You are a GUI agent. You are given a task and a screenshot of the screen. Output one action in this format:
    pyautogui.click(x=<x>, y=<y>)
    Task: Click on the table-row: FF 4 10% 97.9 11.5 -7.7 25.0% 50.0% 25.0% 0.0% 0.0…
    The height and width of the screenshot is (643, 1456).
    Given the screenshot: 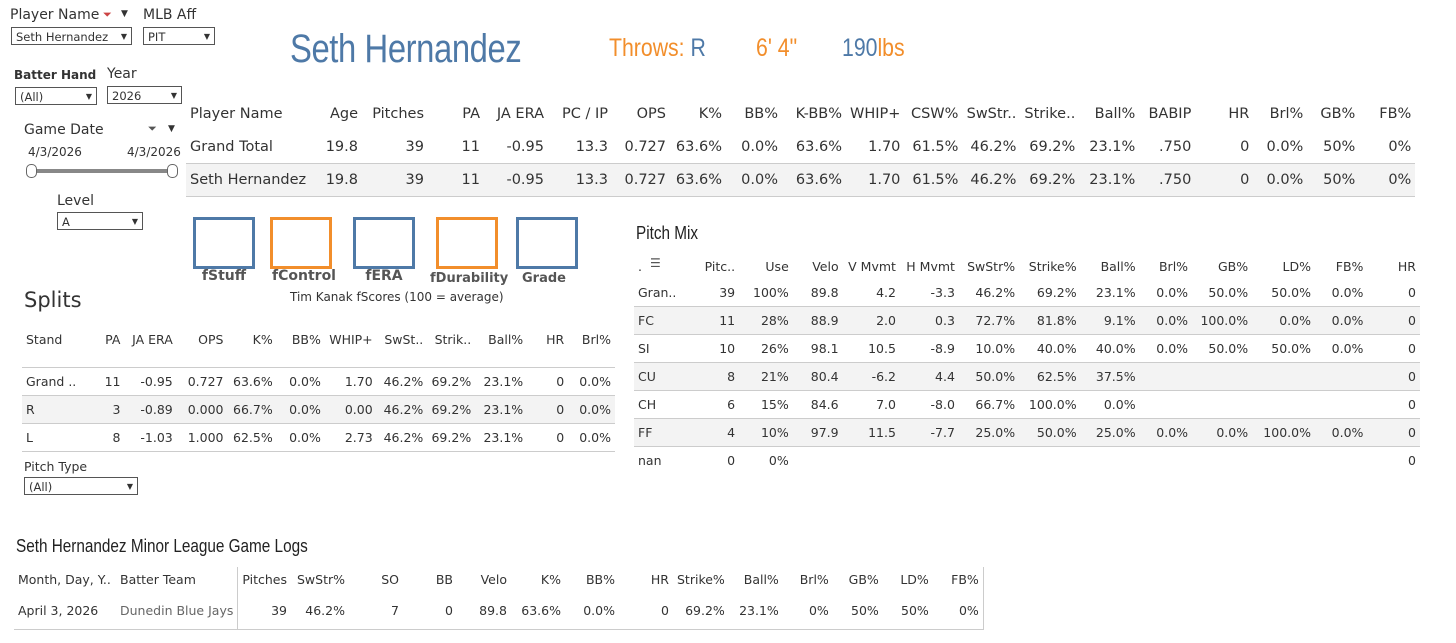 What is the action you would take?
    pyautogui.click(x=1027, y=432)
    